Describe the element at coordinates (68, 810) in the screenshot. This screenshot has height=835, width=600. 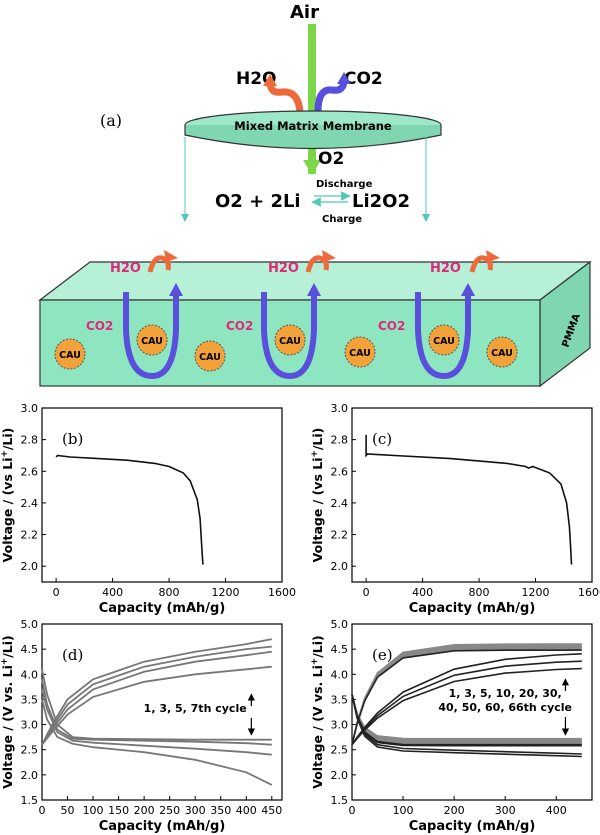
I see `x-tick-label: 50` at that location.